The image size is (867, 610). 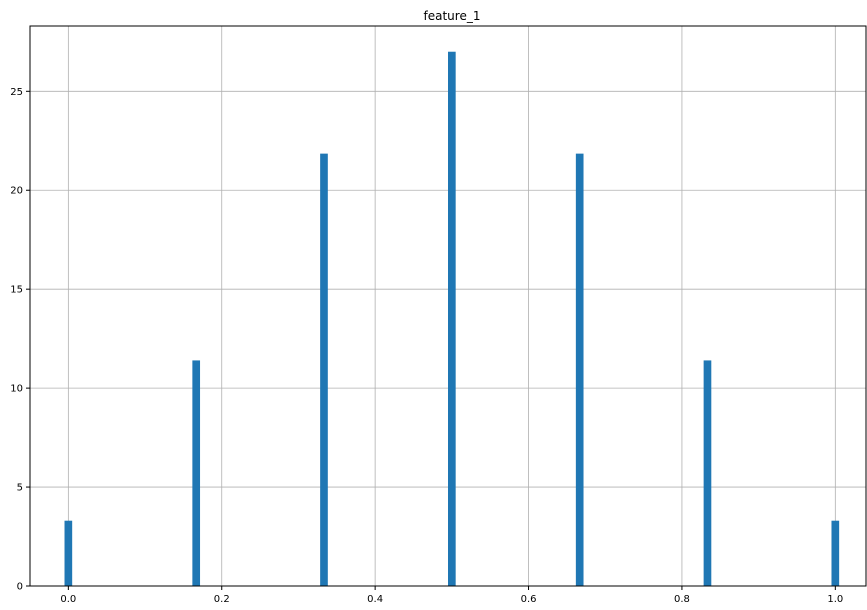 What do you see at coordinates (682, 599) in the screenshot?
I see `x-tick-label-4: 0.8` at bounding box center [682, 599].